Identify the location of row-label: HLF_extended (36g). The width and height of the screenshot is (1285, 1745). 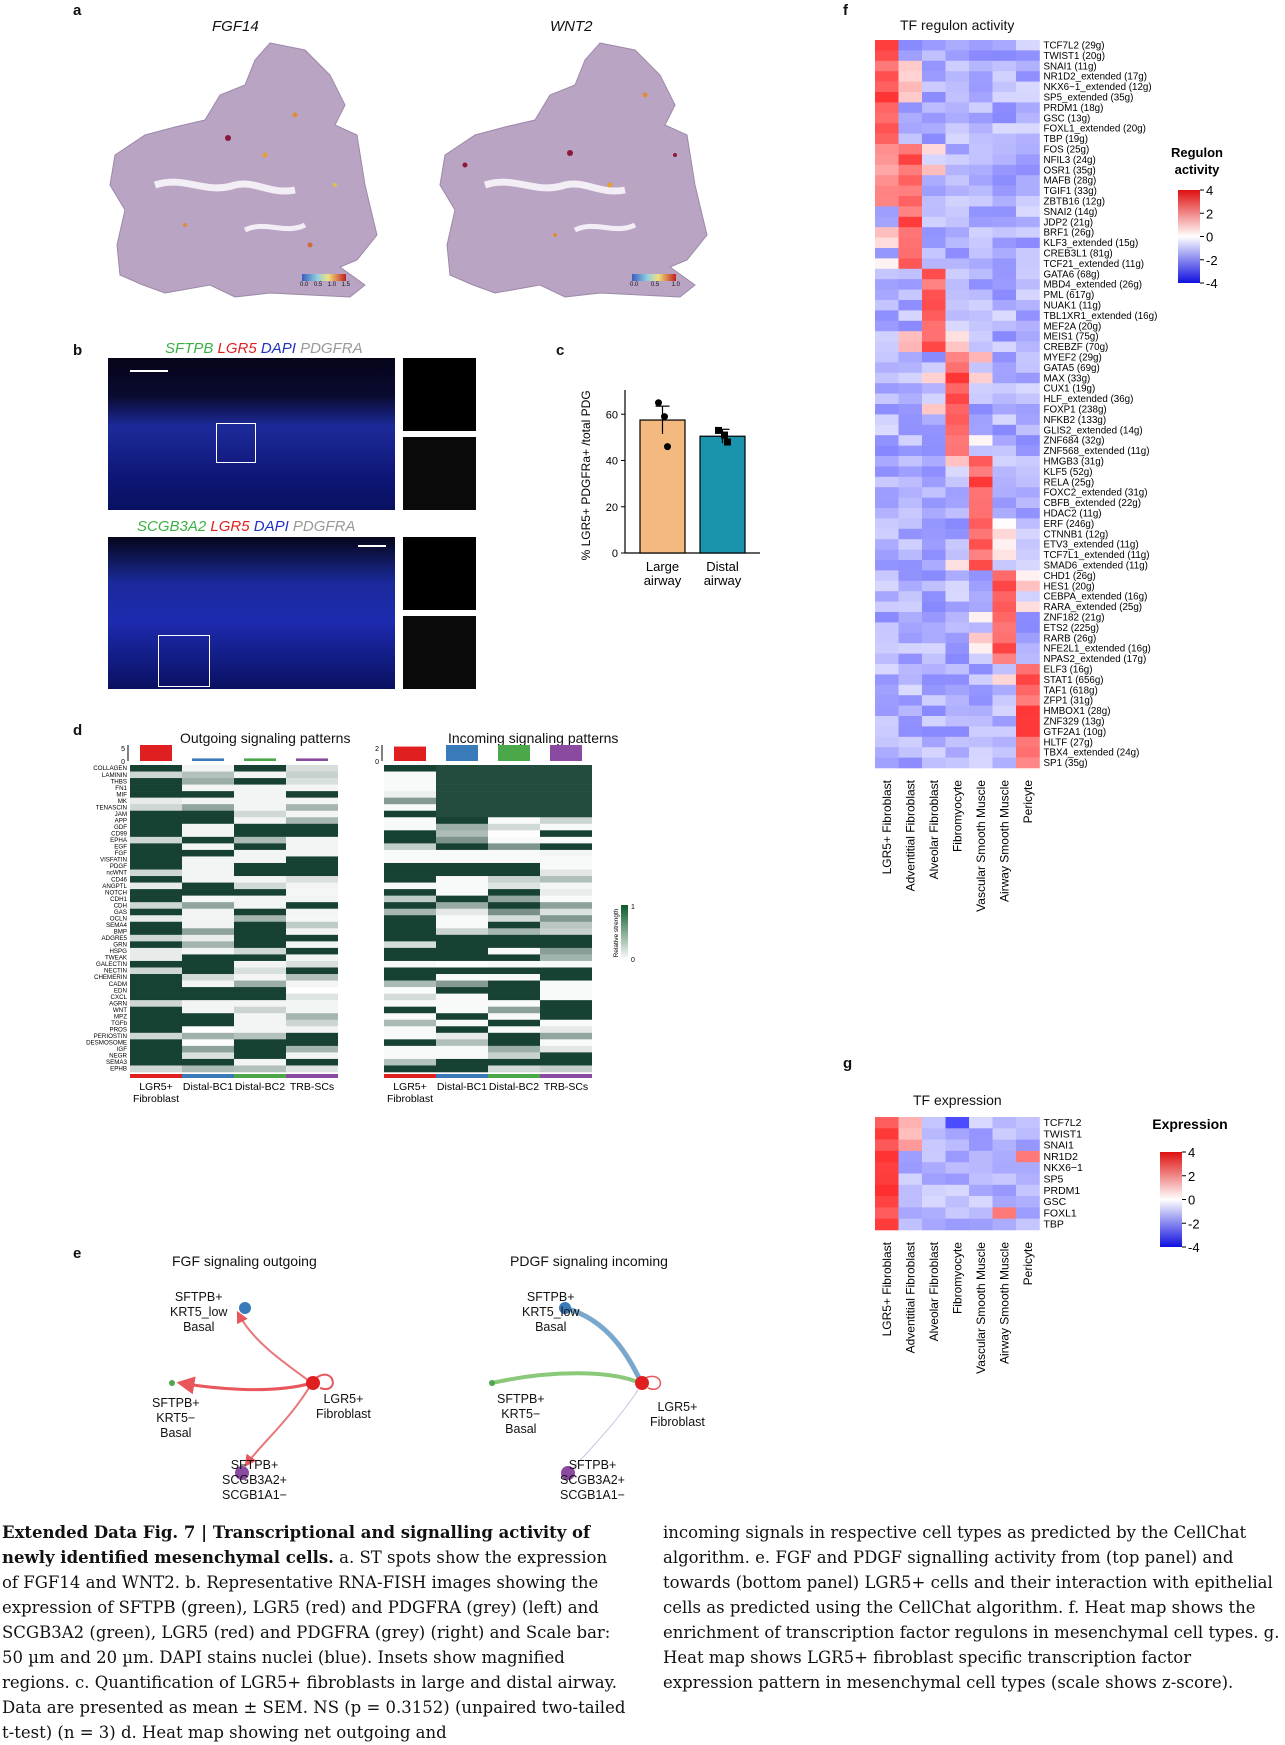
(1089, 399).